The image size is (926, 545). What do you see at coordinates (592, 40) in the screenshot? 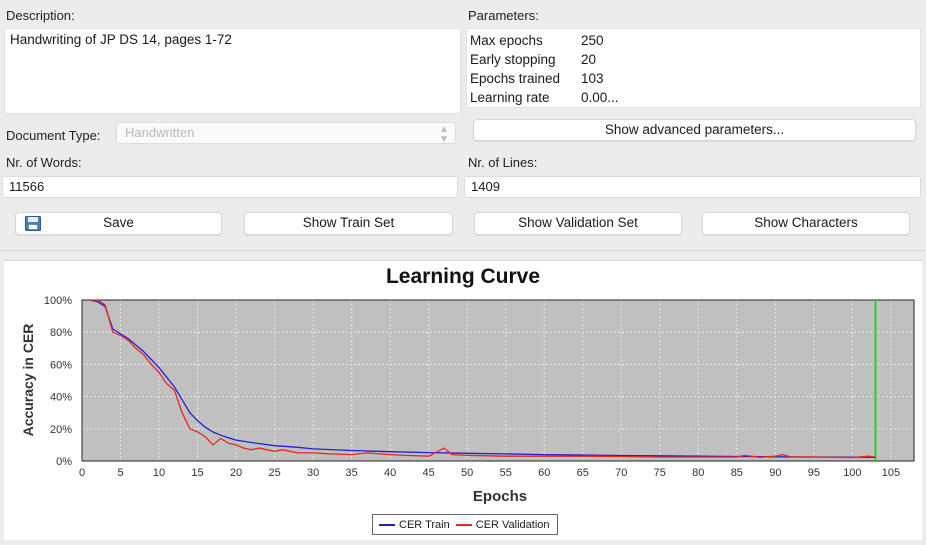
I see `param-value: 250` at bounding box center [592, 40].